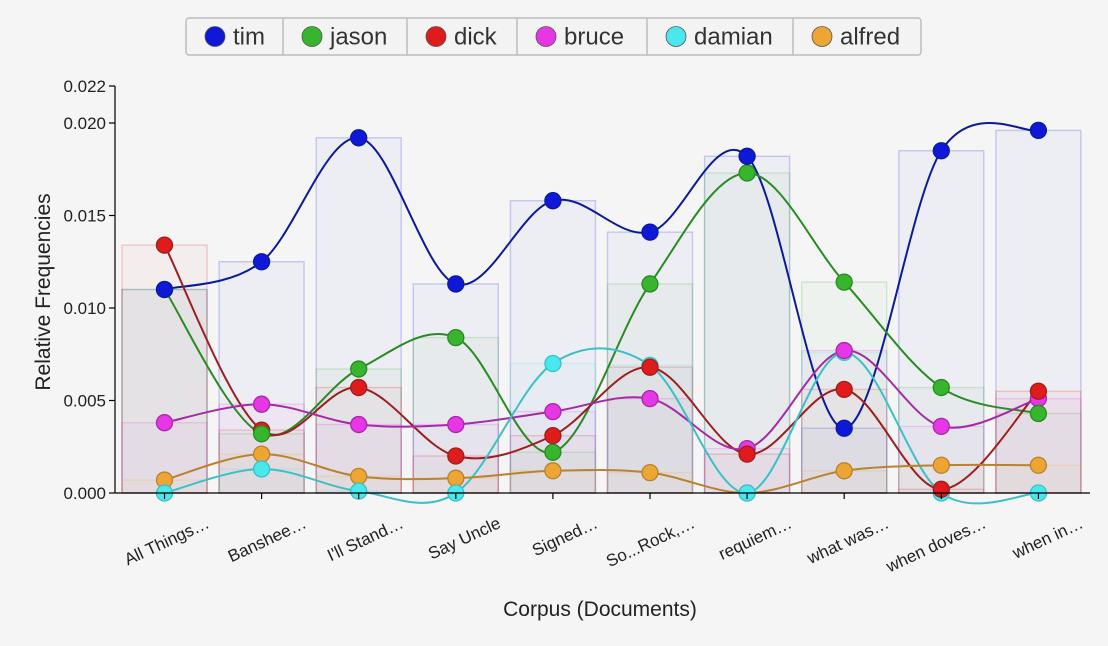 The height and width of the screenshot is (646, 1108). Describe the element at coordinates (84, 493) in the screenshot. I see `y-tick-label: 0.000` at that location.